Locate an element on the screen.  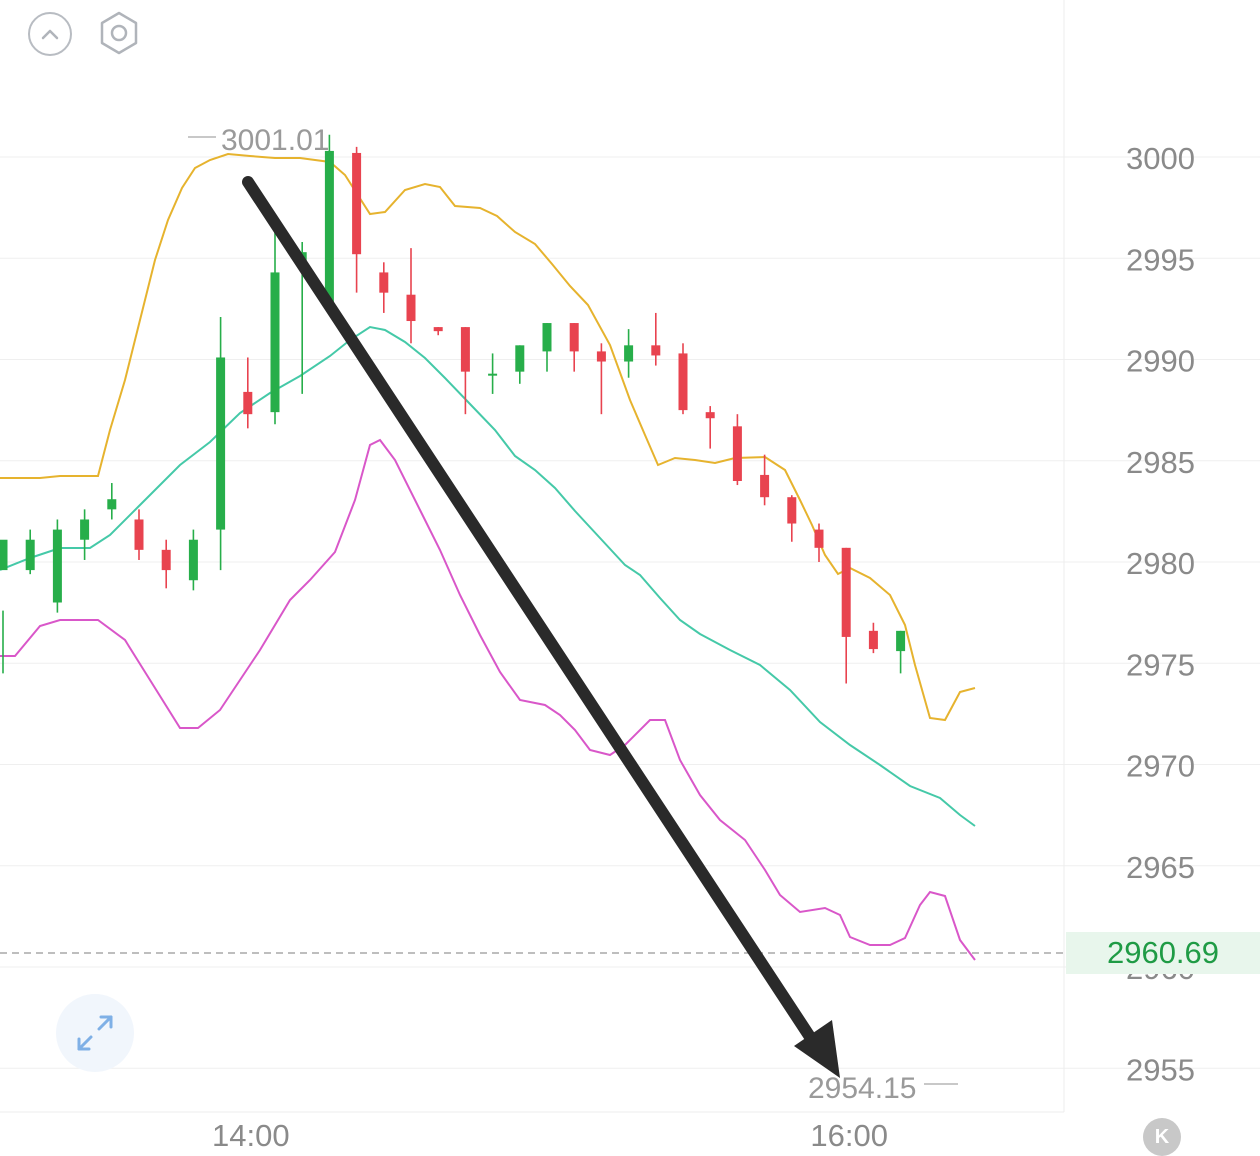
fullscreen-button is located at coordinates (95, 1033).